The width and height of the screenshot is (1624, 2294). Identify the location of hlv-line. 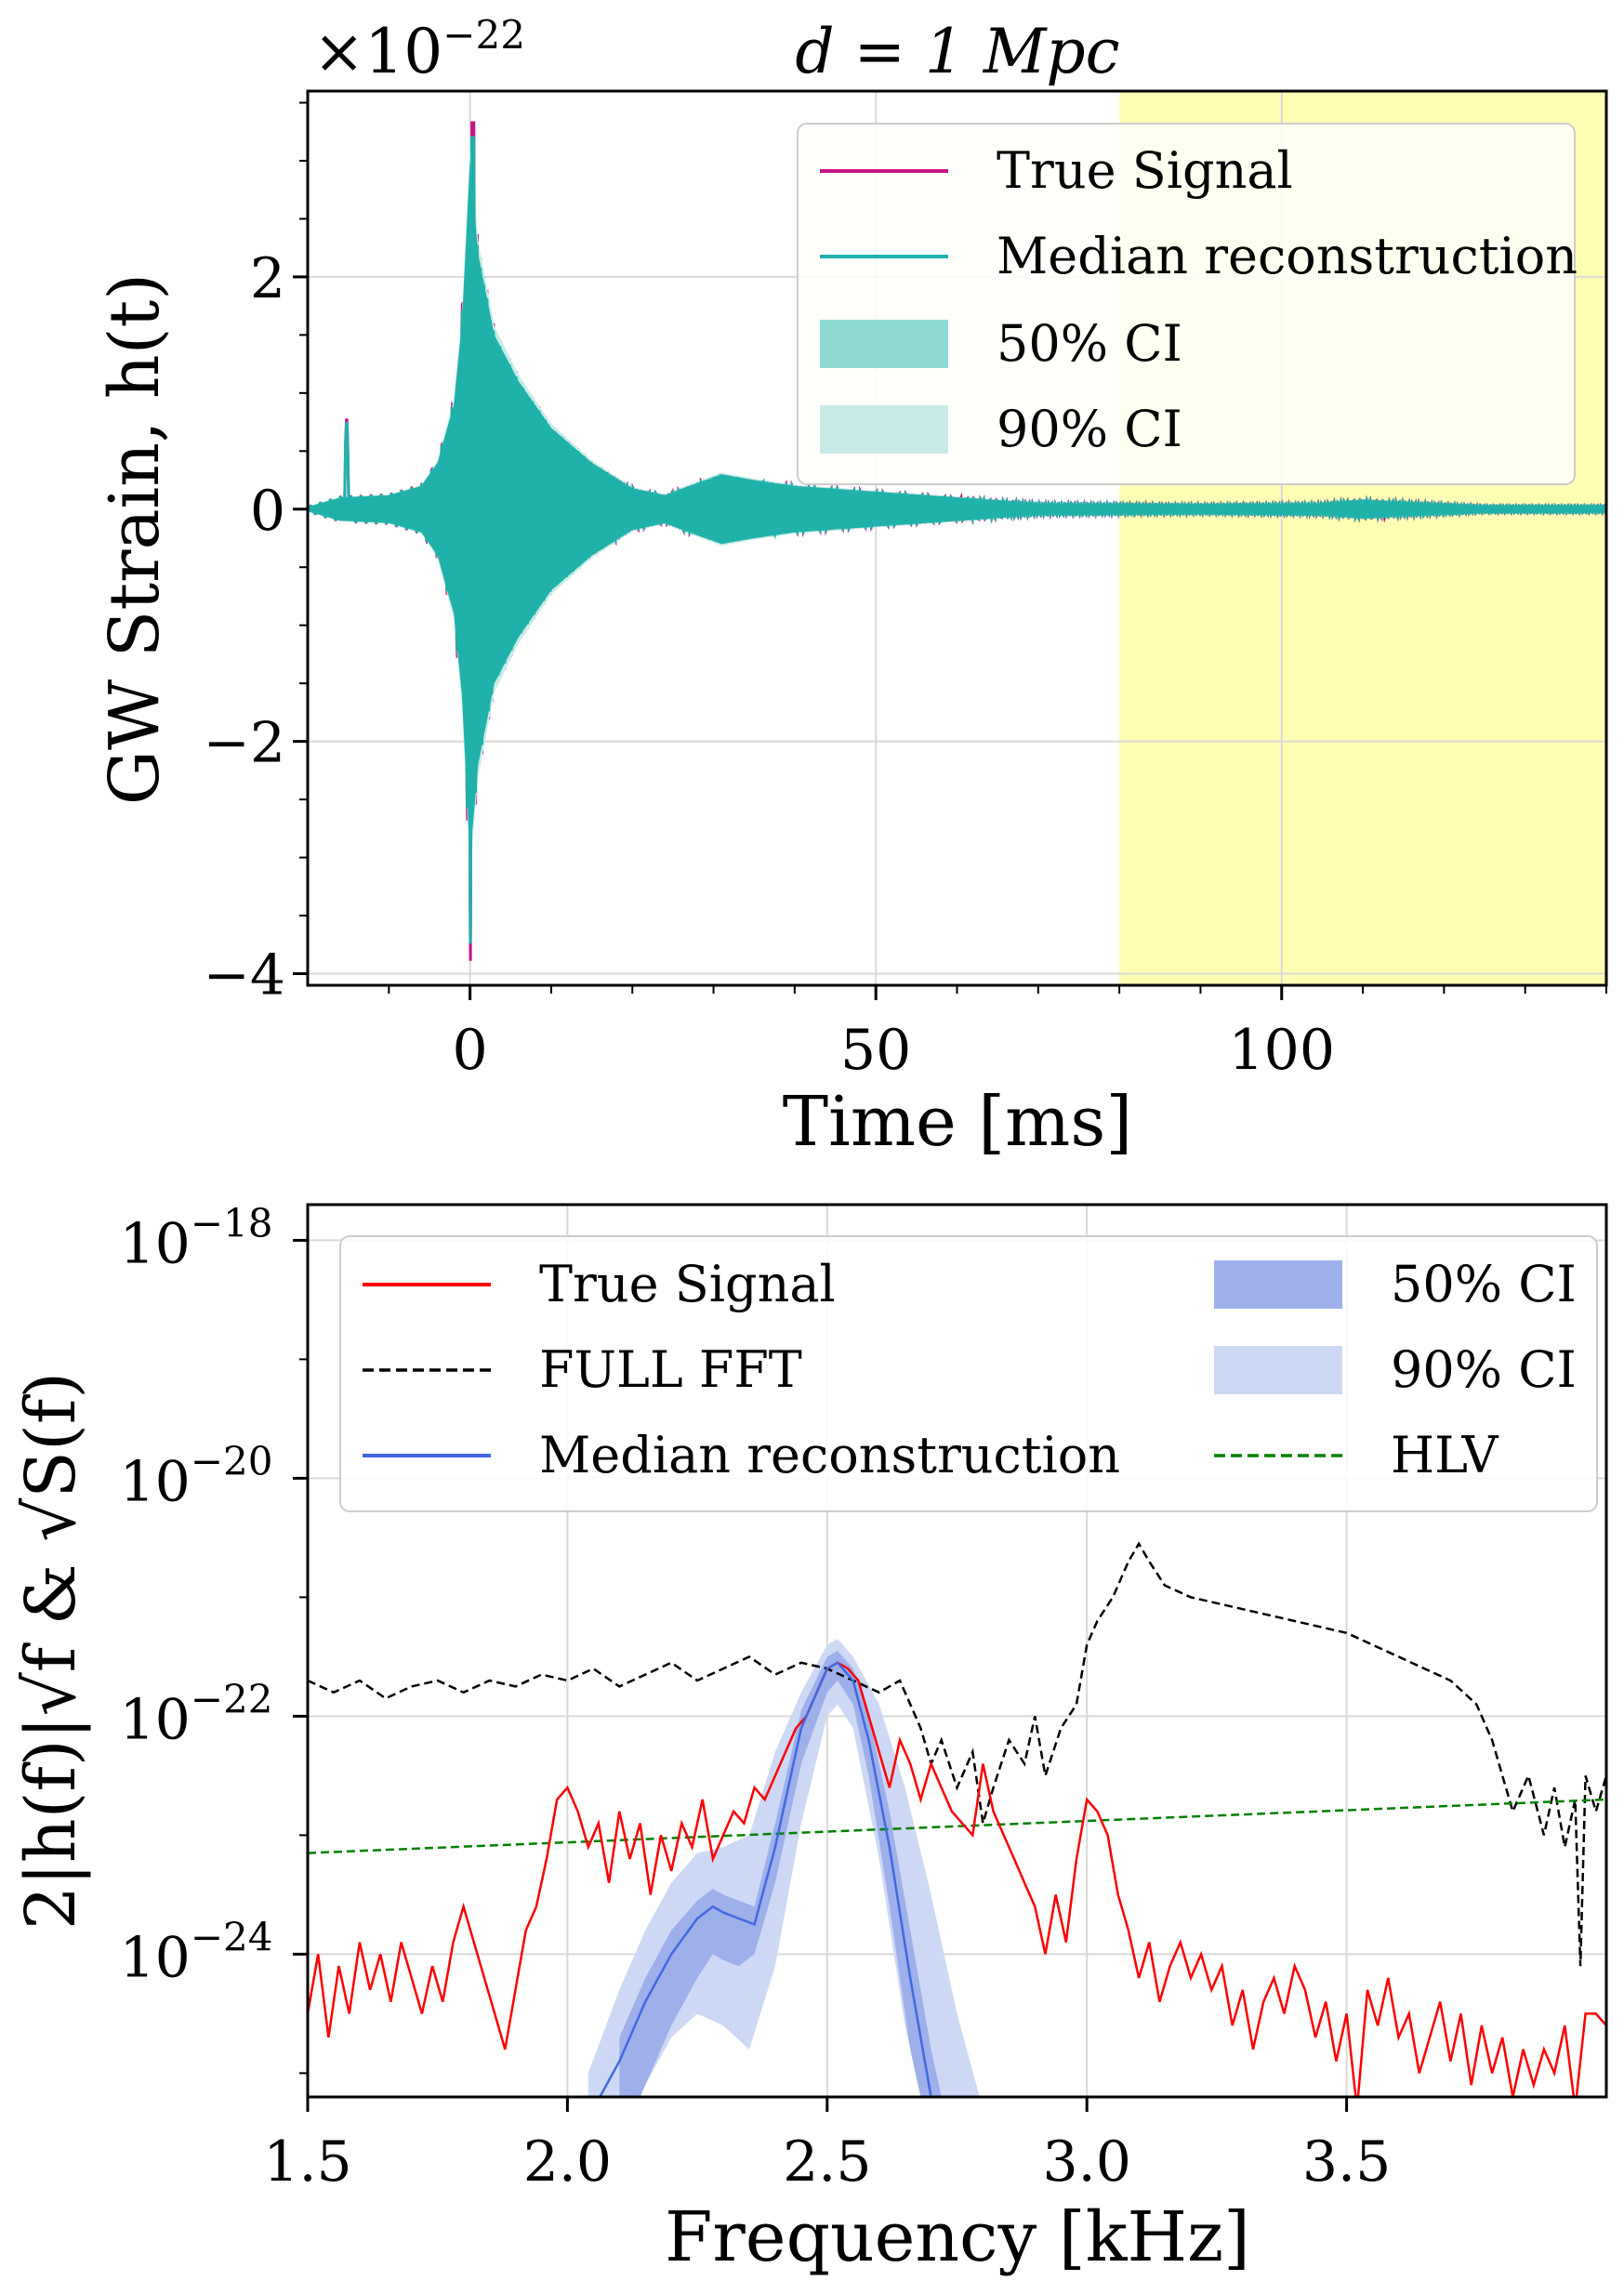
(957, 1826).